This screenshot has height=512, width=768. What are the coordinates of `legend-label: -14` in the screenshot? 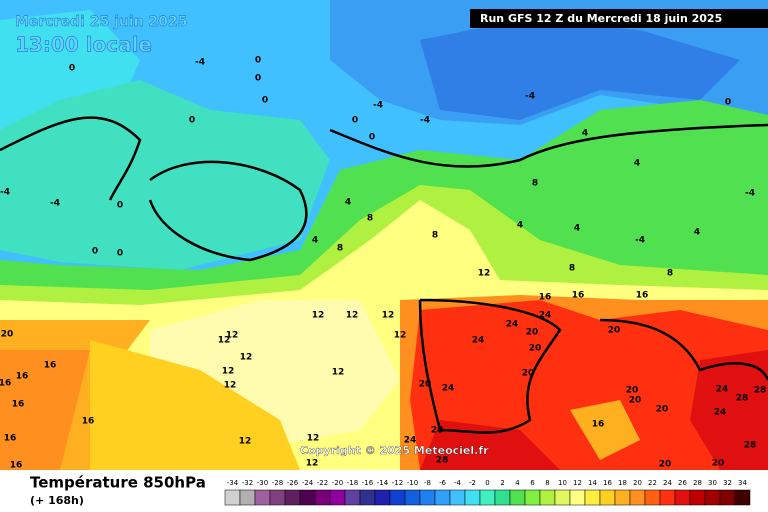 It's located at (383, 483).